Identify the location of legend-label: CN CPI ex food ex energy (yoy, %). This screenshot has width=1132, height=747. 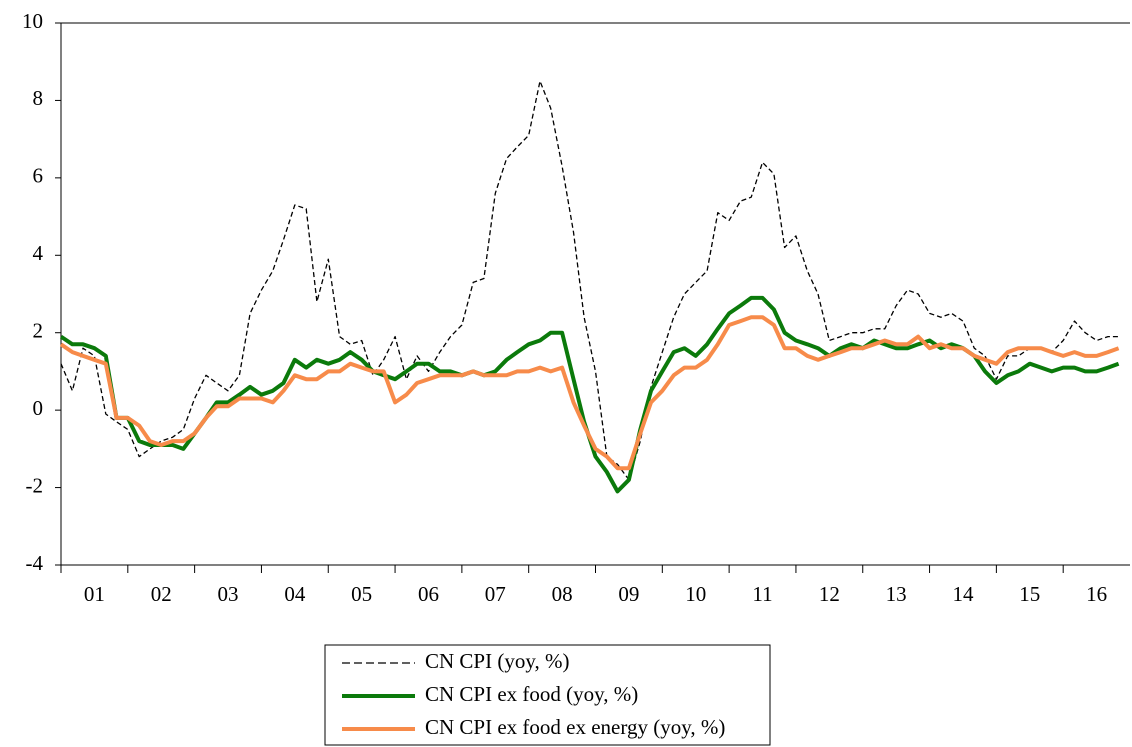
(575, 727).